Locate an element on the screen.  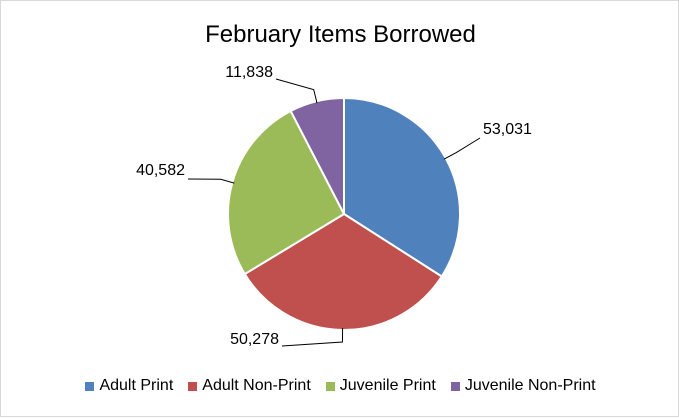
legend-label: Adult Print is located at coordinates (136, 385).